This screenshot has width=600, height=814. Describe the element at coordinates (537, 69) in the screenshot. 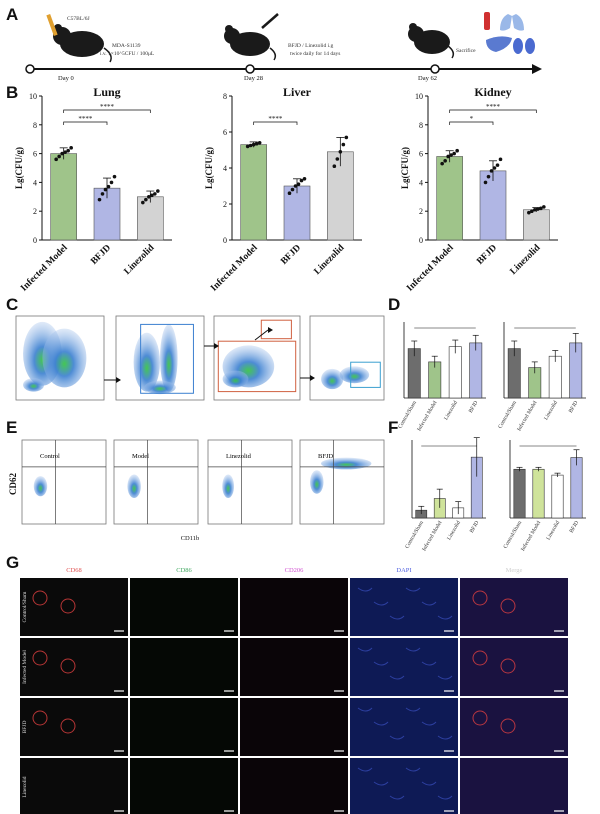

I see `timeline-arrow` at that location.